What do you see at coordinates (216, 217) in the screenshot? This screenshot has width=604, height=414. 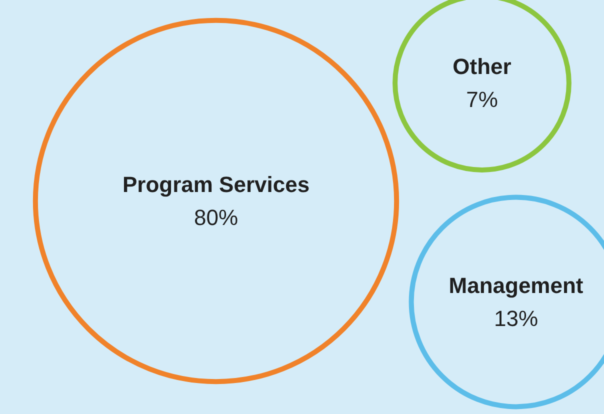 I see `data-label: 80%` at bounding box center [216, 217].